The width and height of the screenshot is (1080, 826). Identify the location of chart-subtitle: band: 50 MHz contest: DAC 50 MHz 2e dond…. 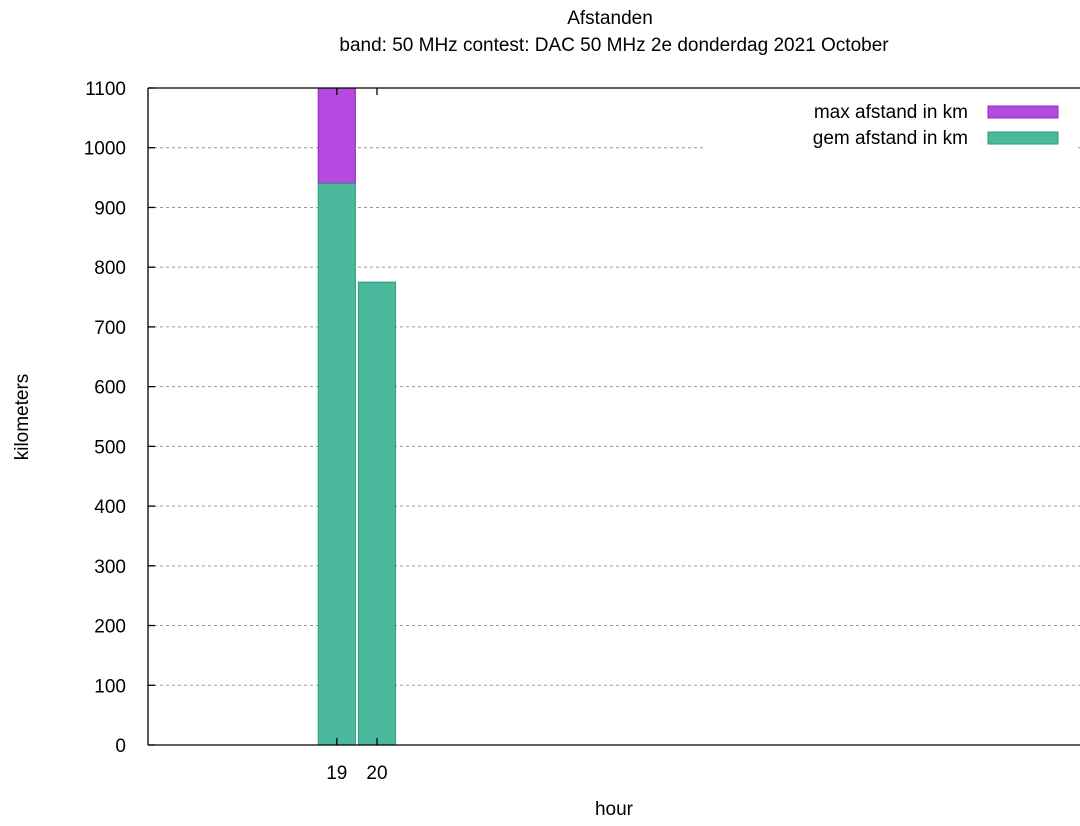
(614, 45).